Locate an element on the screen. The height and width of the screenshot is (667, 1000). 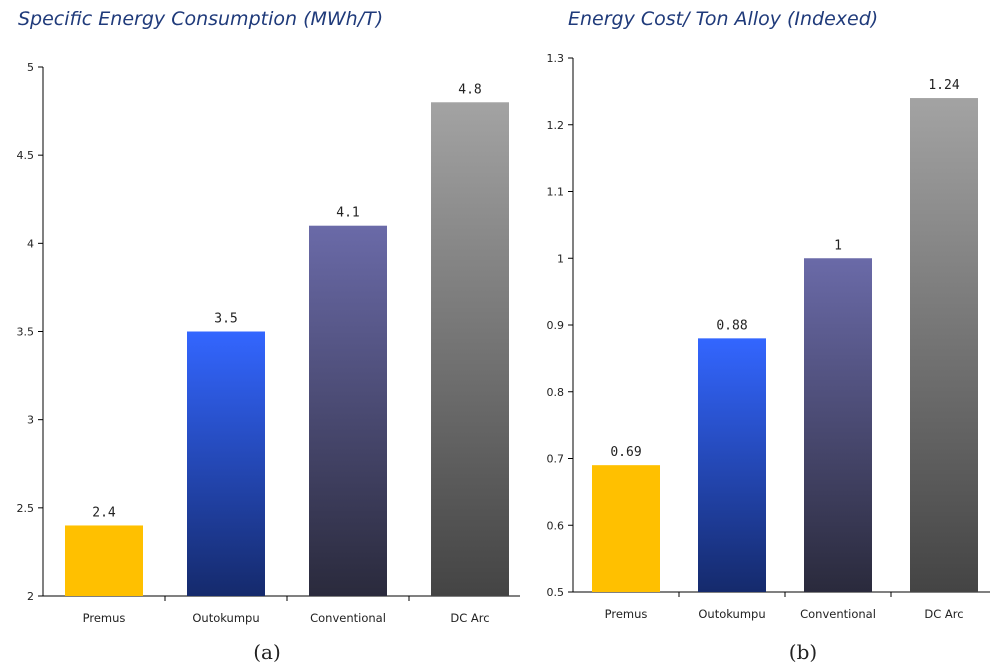
chart-a-y-tick-label: 4 is located at coordinates (30, 243).